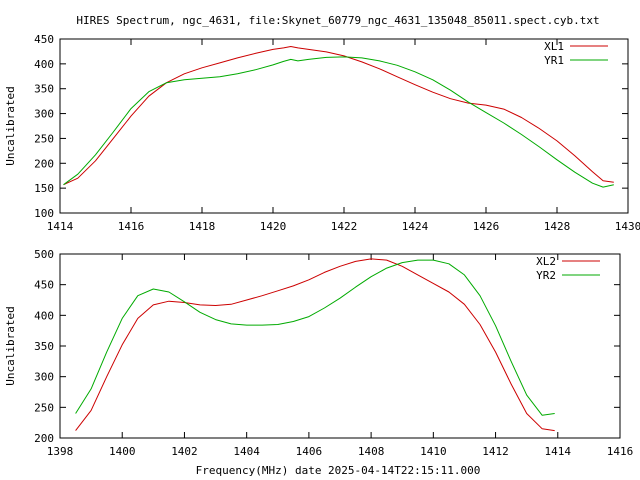 The height and width of the screenshot is (480, 640). I want to click on x-tick-label: 1426, so click(486, 226).